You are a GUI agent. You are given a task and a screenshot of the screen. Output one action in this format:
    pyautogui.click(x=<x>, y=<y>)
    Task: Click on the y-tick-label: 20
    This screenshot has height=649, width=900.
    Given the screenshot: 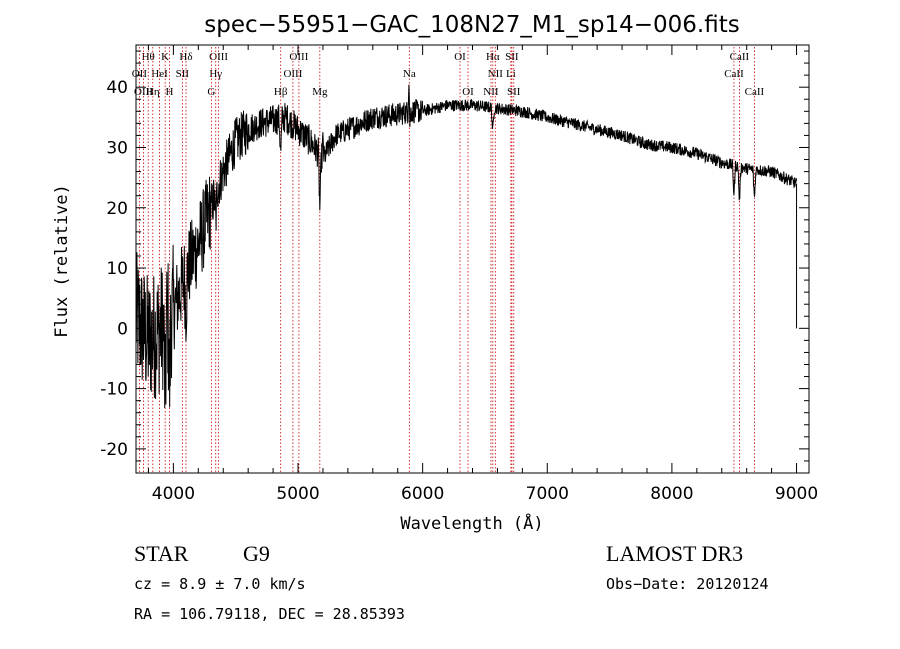 What is the action you would take?
    pyautogui.click(x=117, y=209)
    